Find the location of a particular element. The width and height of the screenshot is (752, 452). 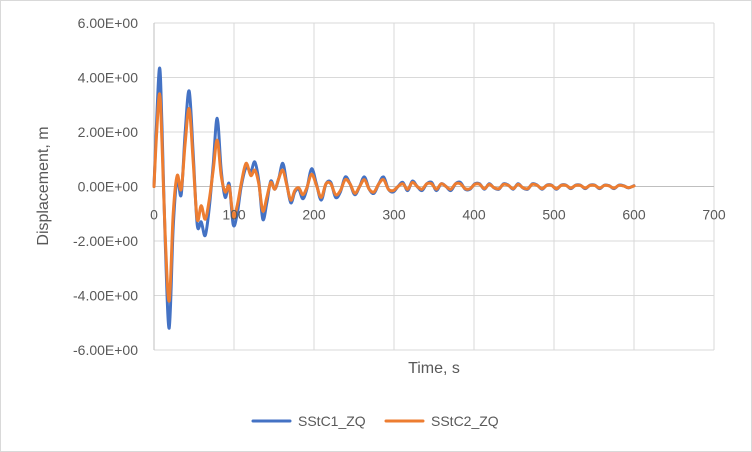

y-tick-label: 4.00E+00 is located at coordinates (108, 78).